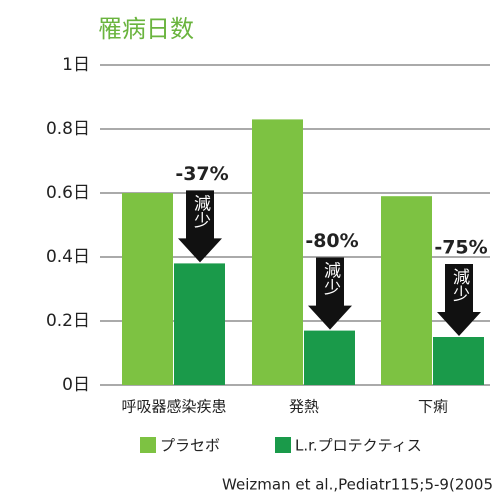 The image size is (493, 499). I want to click on annotation: -80%, so click(331, 241).